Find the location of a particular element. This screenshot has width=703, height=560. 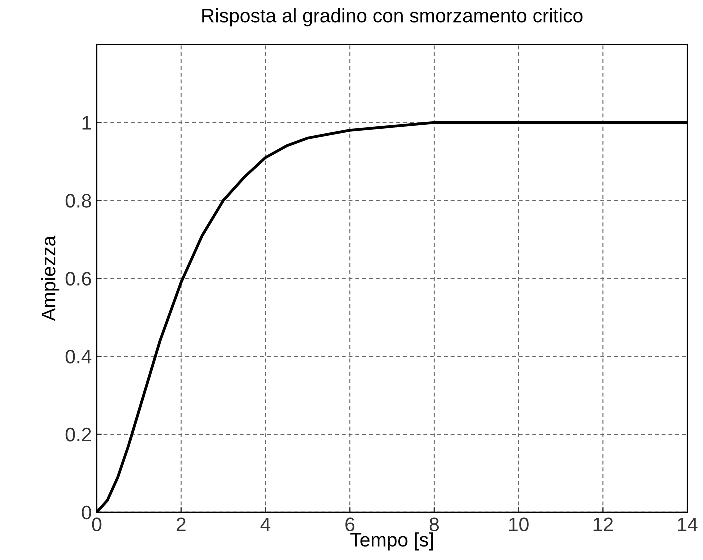

y-tick-label: 0.4 is located at coordinates (79, 357).